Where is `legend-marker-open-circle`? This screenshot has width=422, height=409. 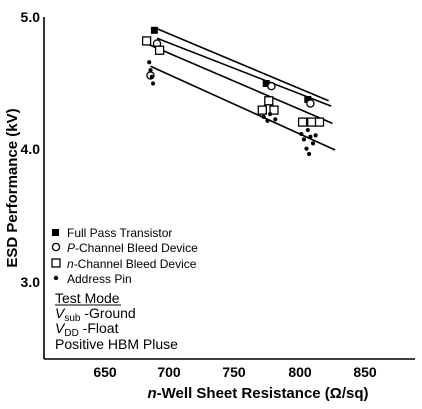 legend-marker-open-circle is located at coordinates (56, 247).